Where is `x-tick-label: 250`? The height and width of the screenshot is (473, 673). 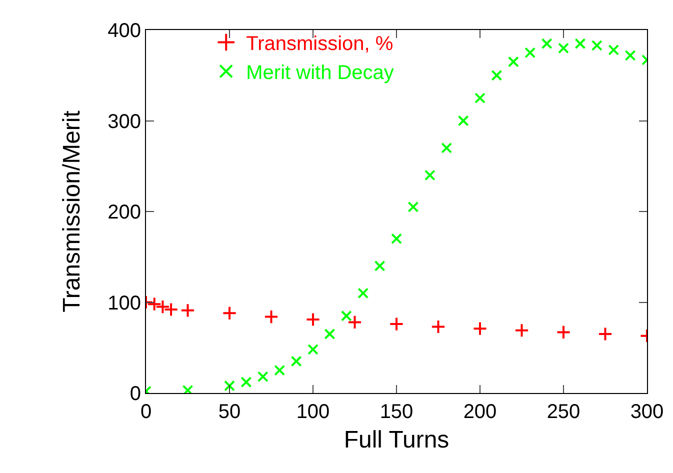
x-tick-label: 250 is located at coordinates (563, 412).